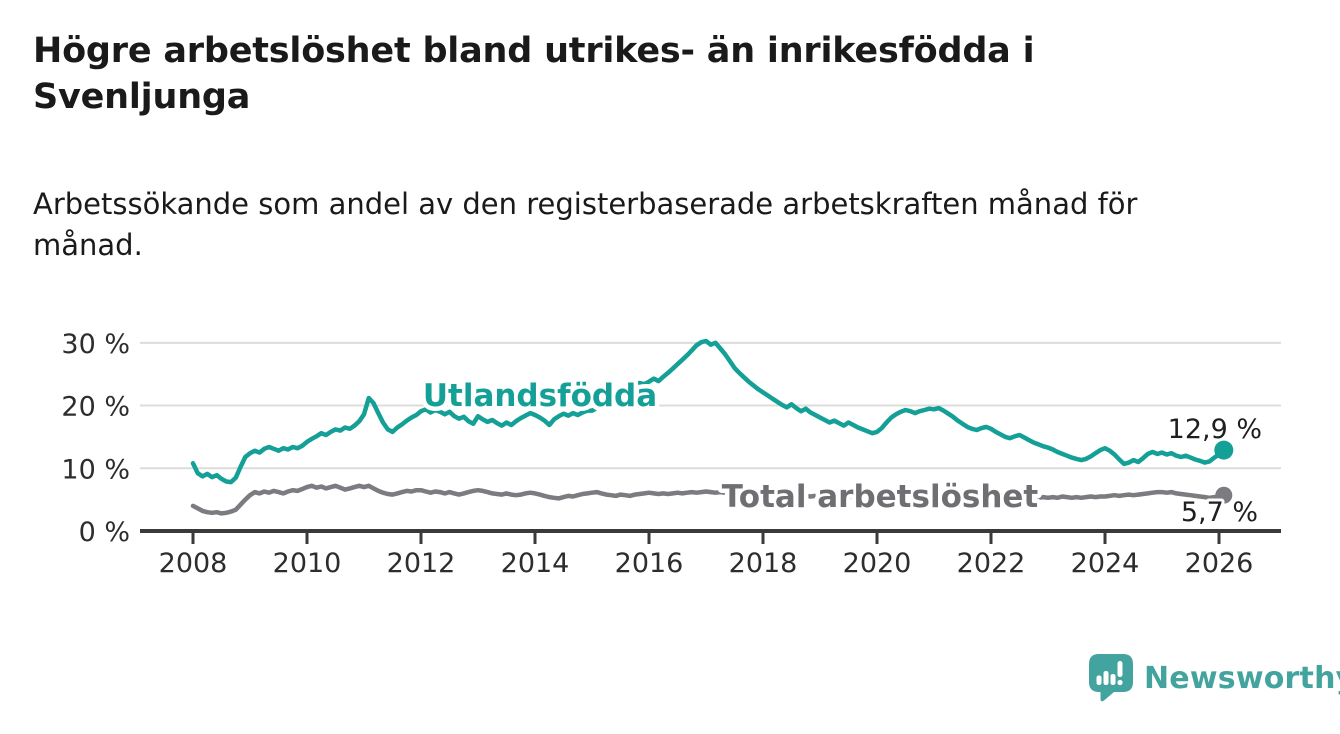 Image resolution: width=1340 pixels, height=734 pixels. I want to click on end-value-label-total: 5,7 %, so click(1219, 512).